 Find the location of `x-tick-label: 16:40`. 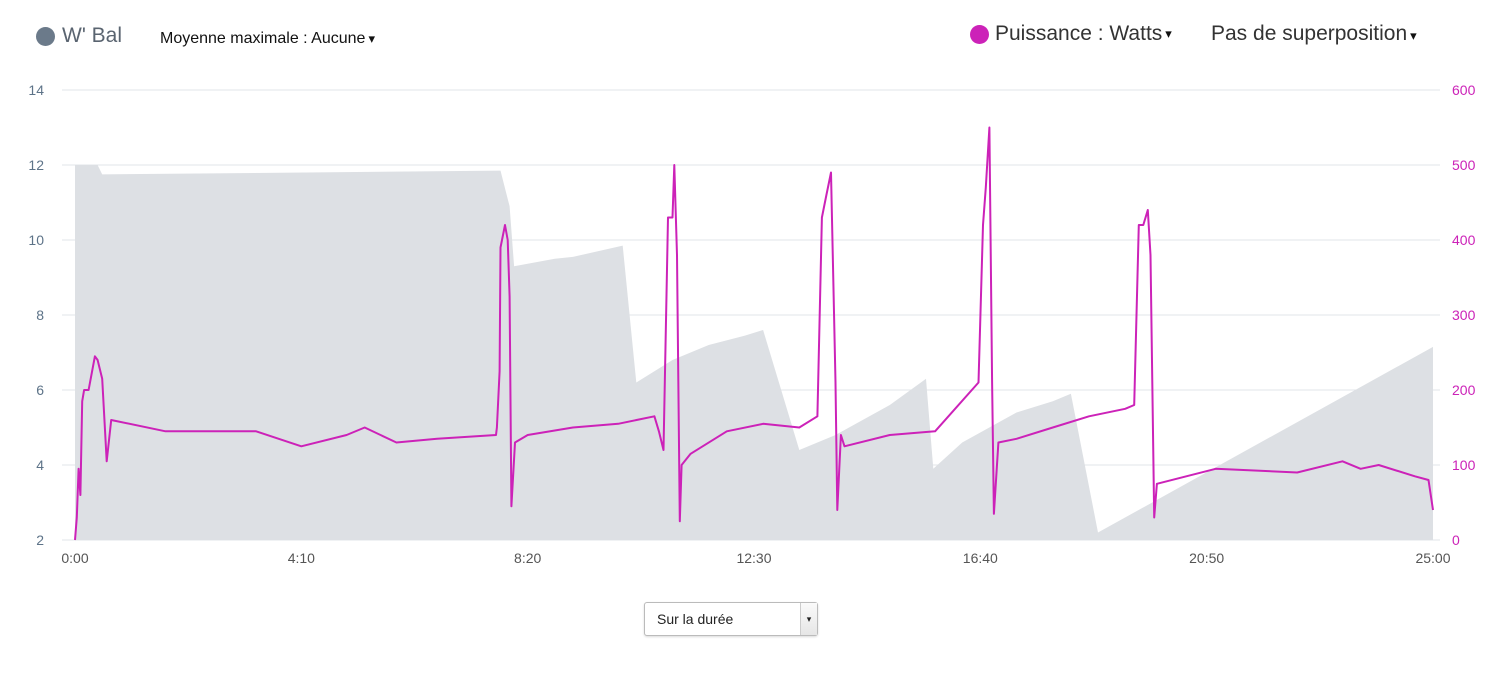

x-tick-label: 16:40 is located at coordinates (980, 558).